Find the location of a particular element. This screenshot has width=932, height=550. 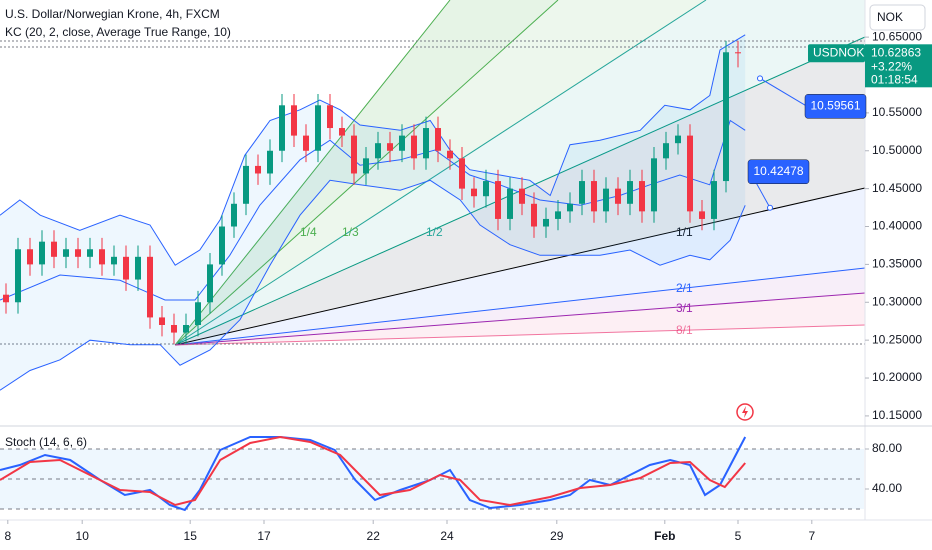

x-tick-label: 5 is located at coordinates (738, 536).